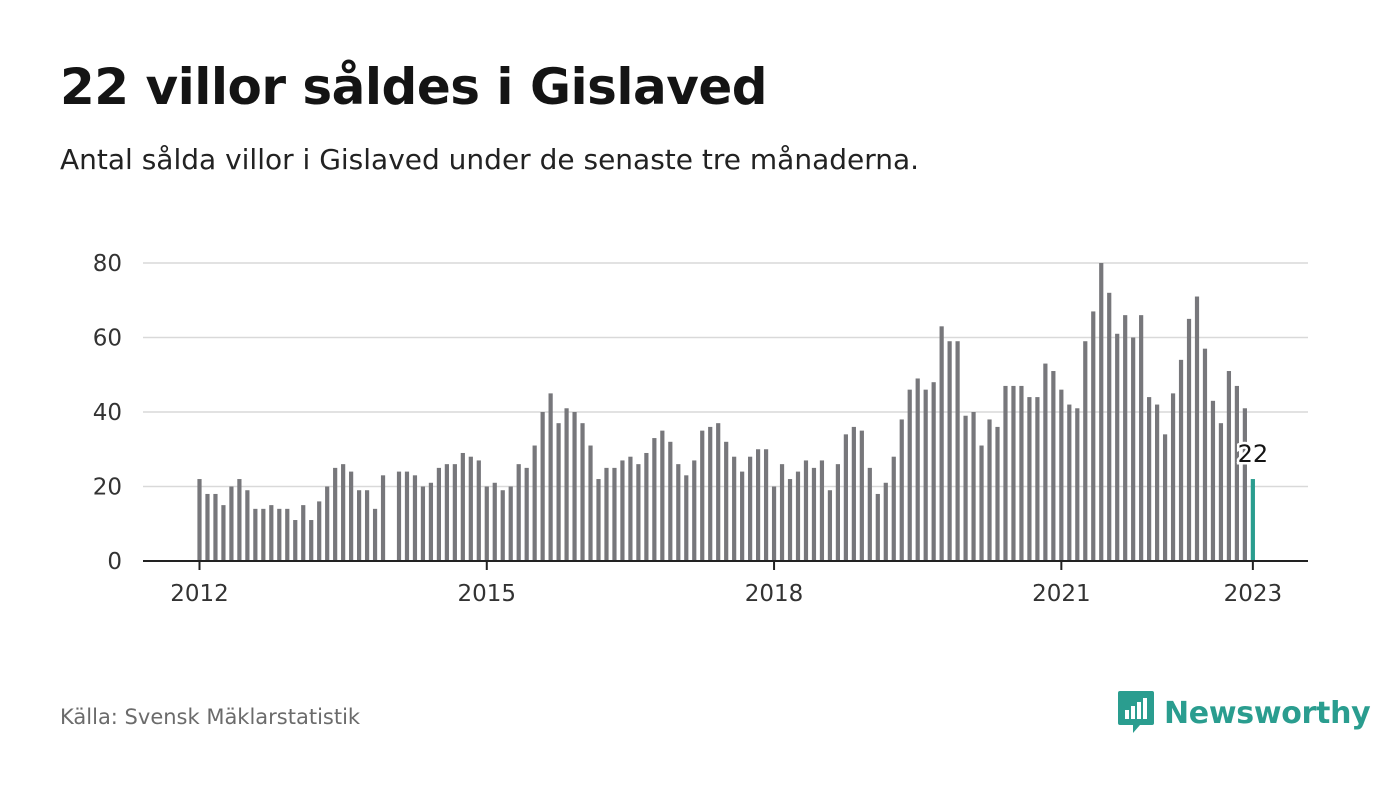 This screenshot has height=794, width=1400. Describe the element at coordinates (1061, 594) in the screenshot. I see `x-tick-label: 2021` at that location.